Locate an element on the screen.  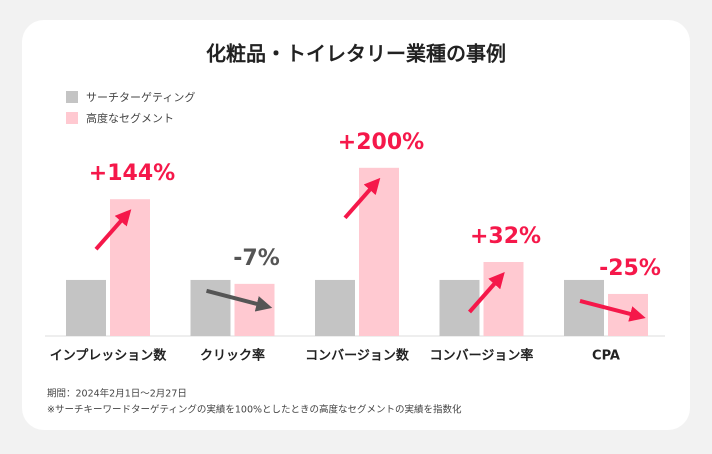
change-label: -7% is located at coordinates (256, 258).